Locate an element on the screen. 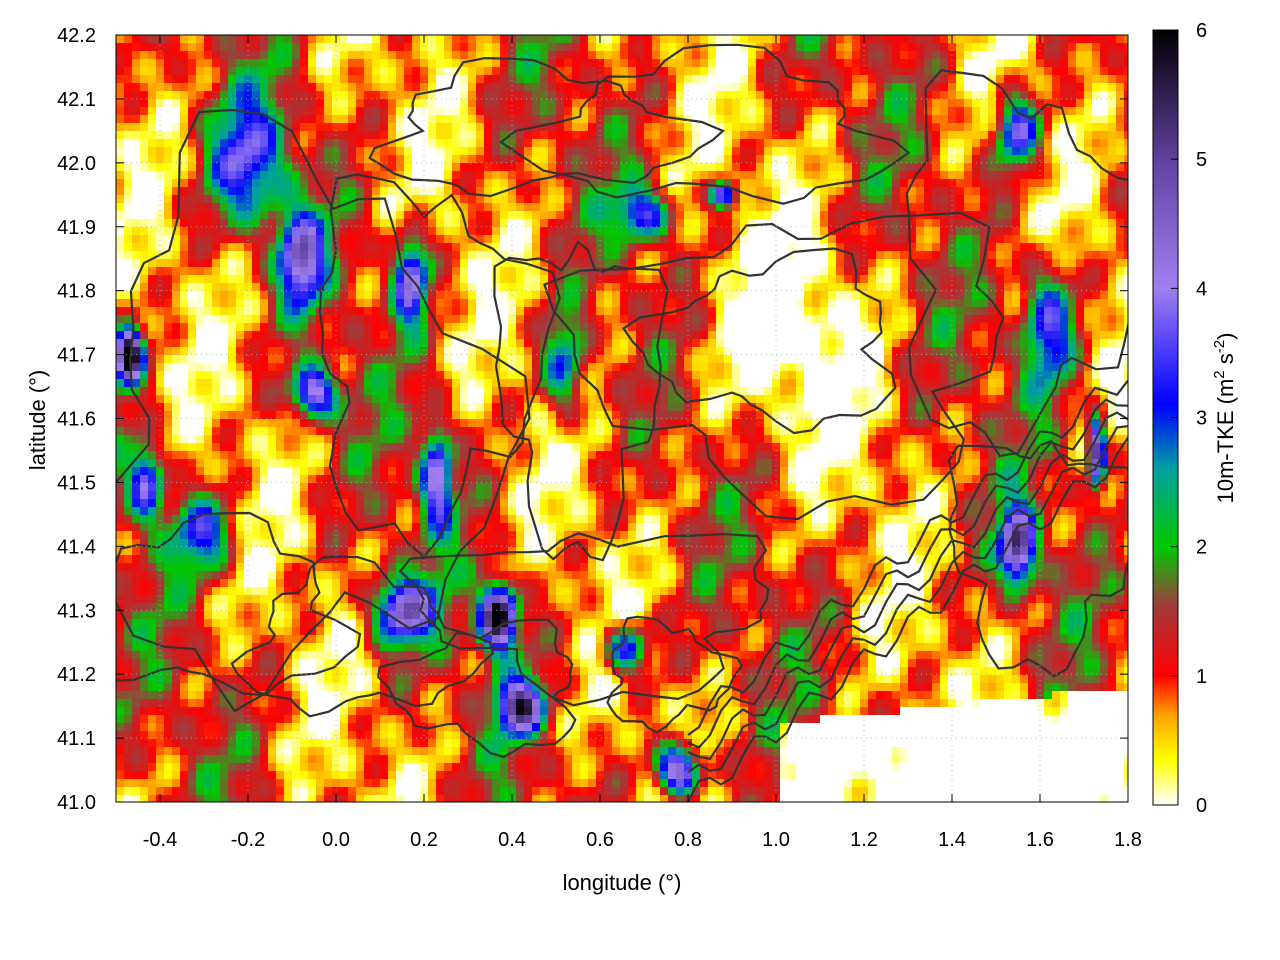  x-tick-label: 0.6 is located at coordinates (600, 840).